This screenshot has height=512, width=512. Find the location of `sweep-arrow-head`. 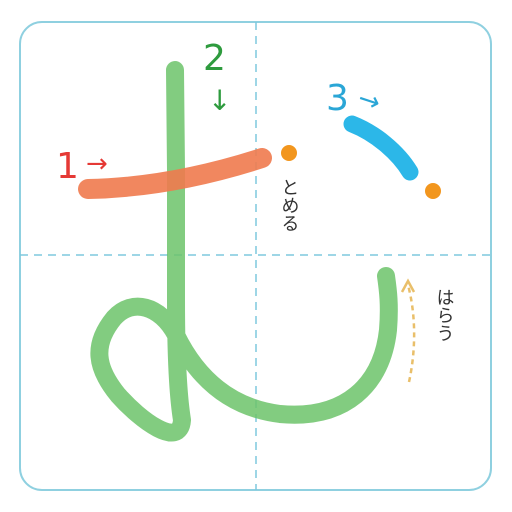

sweep-arrow-head is located at coordinates (408, 285).